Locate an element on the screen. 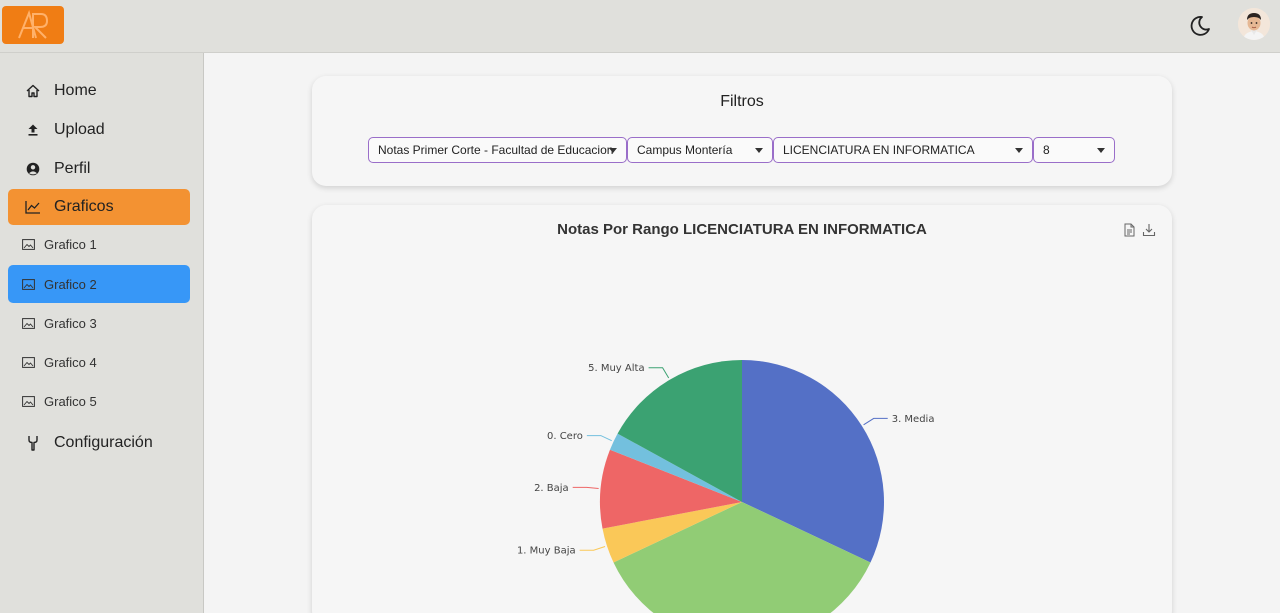  data-view-icon is located at coordinates (1129, 230).